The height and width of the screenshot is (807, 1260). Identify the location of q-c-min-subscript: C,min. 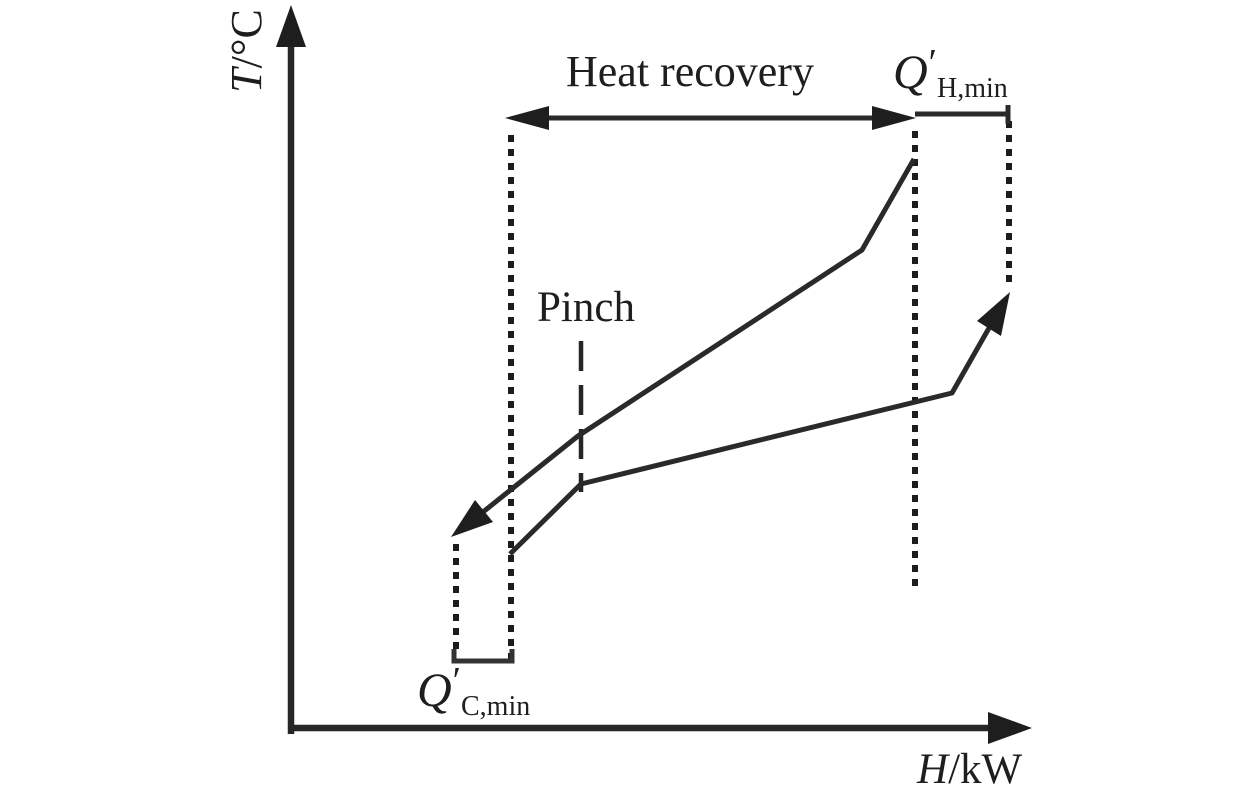
(495, 706).